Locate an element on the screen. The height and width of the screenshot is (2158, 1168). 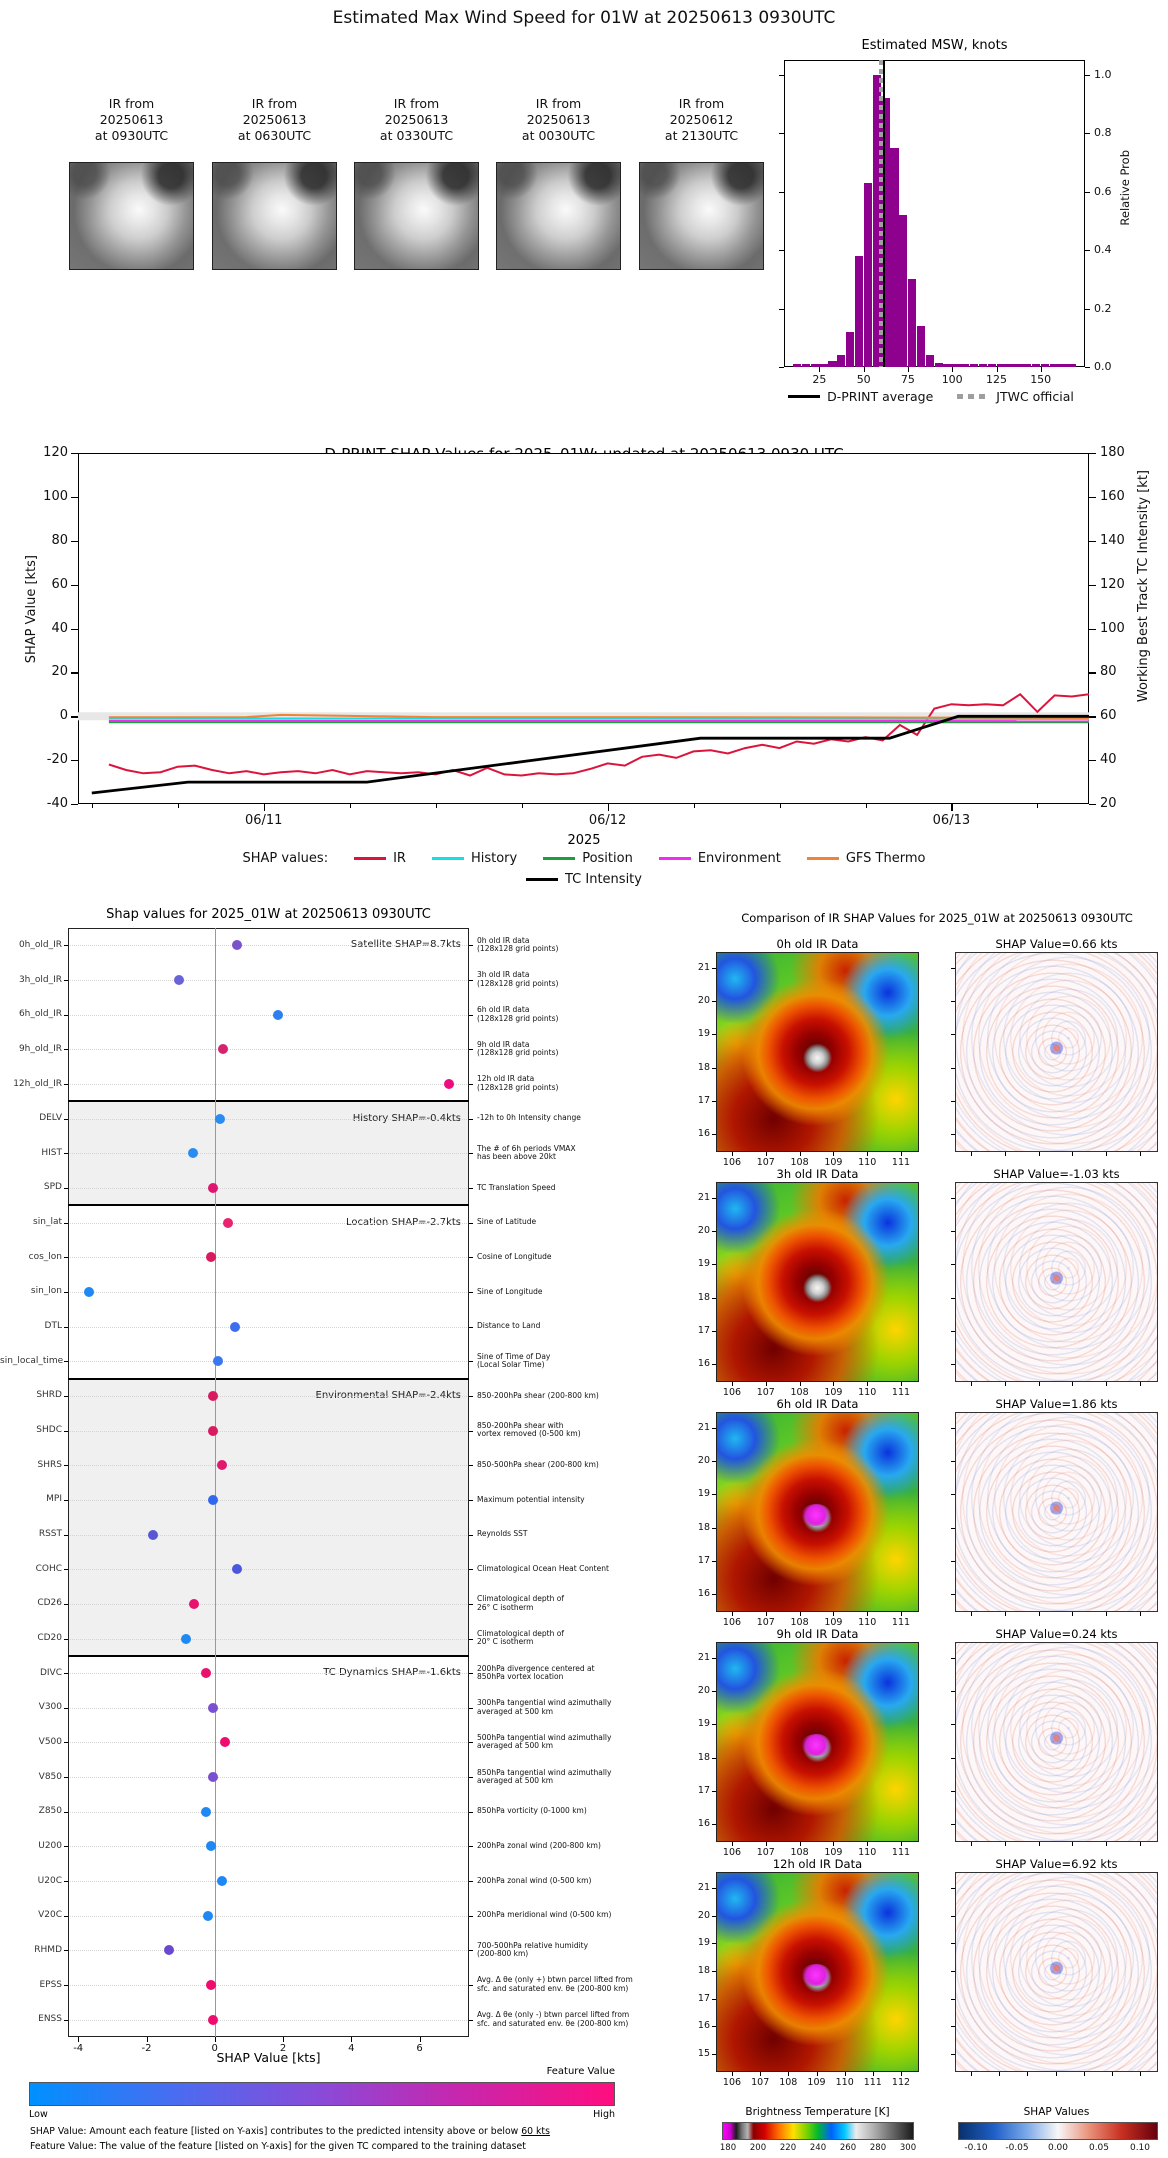
series-history is located at coordinates (598, 718).